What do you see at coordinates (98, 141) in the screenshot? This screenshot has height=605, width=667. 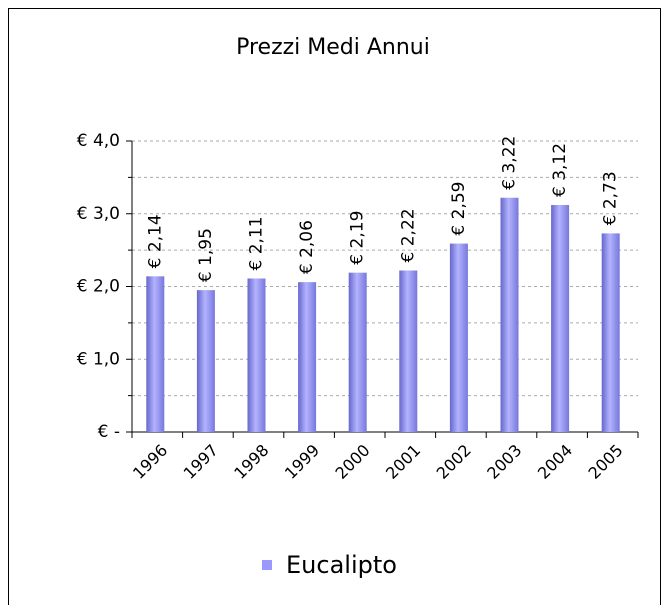 I see `y-tick-label: € 4,0` at bounding box center [98, 141].